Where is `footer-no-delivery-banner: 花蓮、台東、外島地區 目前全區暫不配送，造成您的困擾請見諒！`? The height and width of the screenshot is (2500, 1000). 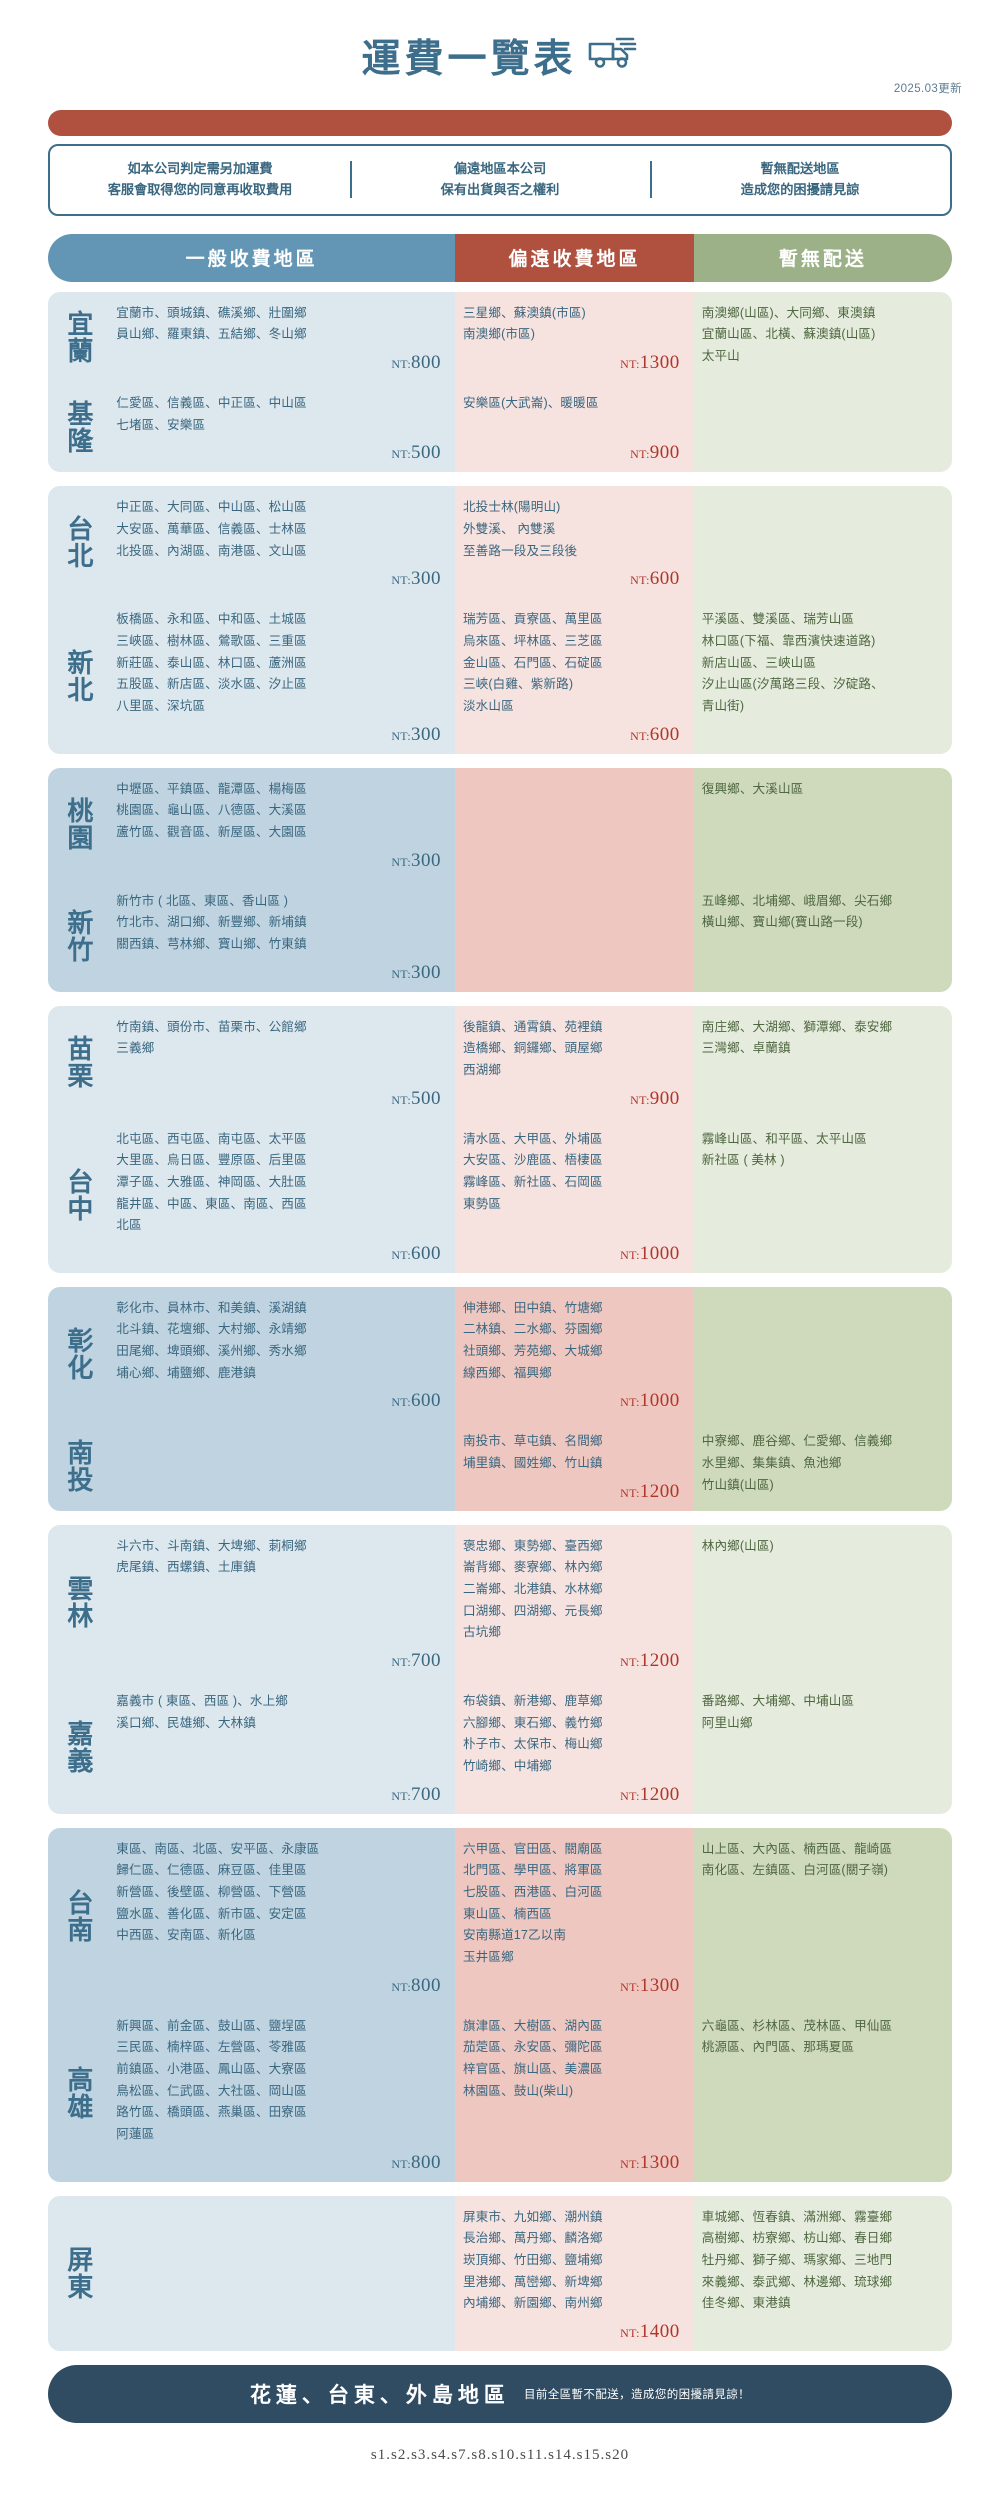
footer-no-delivery-banner: 花蓮、台東、外島地區 目前全區暫不配送，造成您的困擾請見諒！ is located at coordinates (500, 2393).